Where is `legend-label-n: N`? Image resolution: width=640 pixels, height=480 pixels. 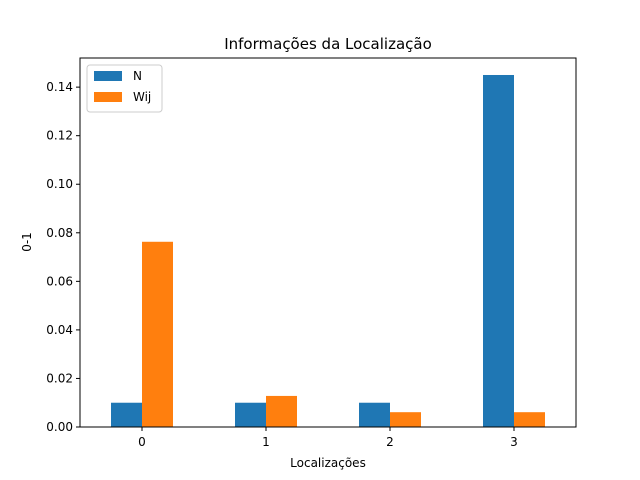 legend-label-n: N is located at coordinates (137, 76).